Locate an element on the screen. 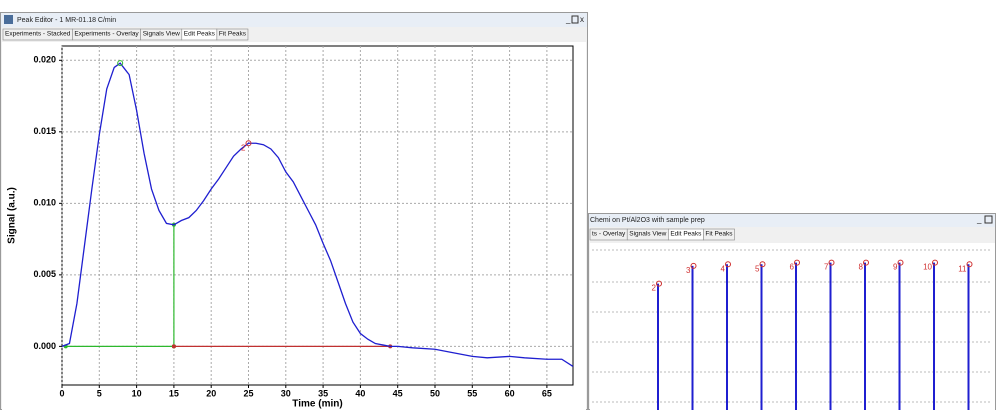 The image size is (996, 415). peak-label: 6 is located at coordinates (792, 267).